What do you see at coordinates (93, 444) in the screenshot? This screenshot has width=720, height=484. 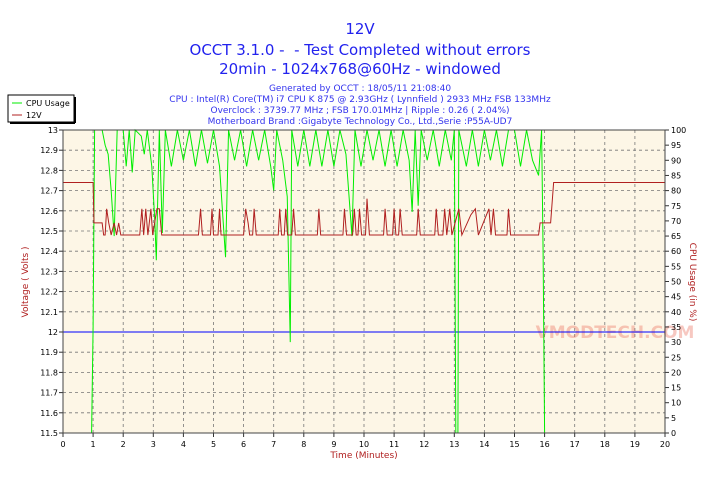 I see `x-tick-label: 1` at bounding box center [93, 444].